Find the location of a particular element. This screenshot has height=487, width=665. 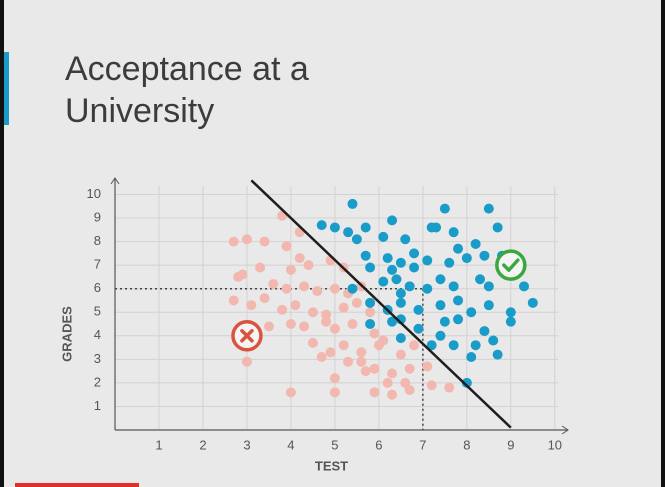

y-tick-label: 8 is located at coordinates (97, 240).